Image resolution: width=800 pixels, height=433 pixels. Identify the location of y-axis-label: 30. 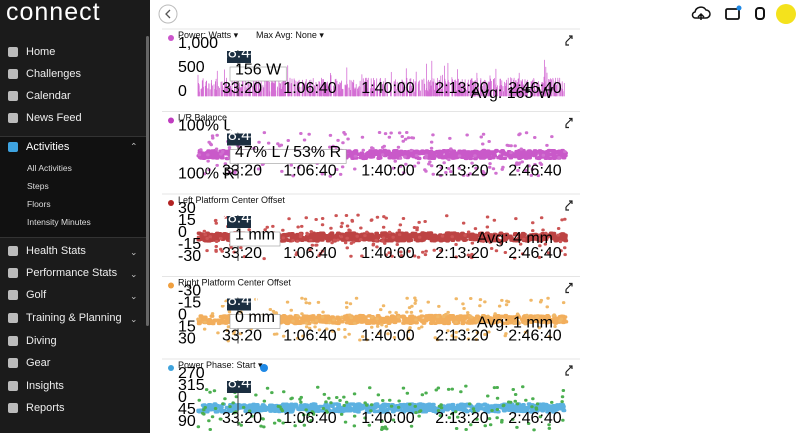
(187, 339).